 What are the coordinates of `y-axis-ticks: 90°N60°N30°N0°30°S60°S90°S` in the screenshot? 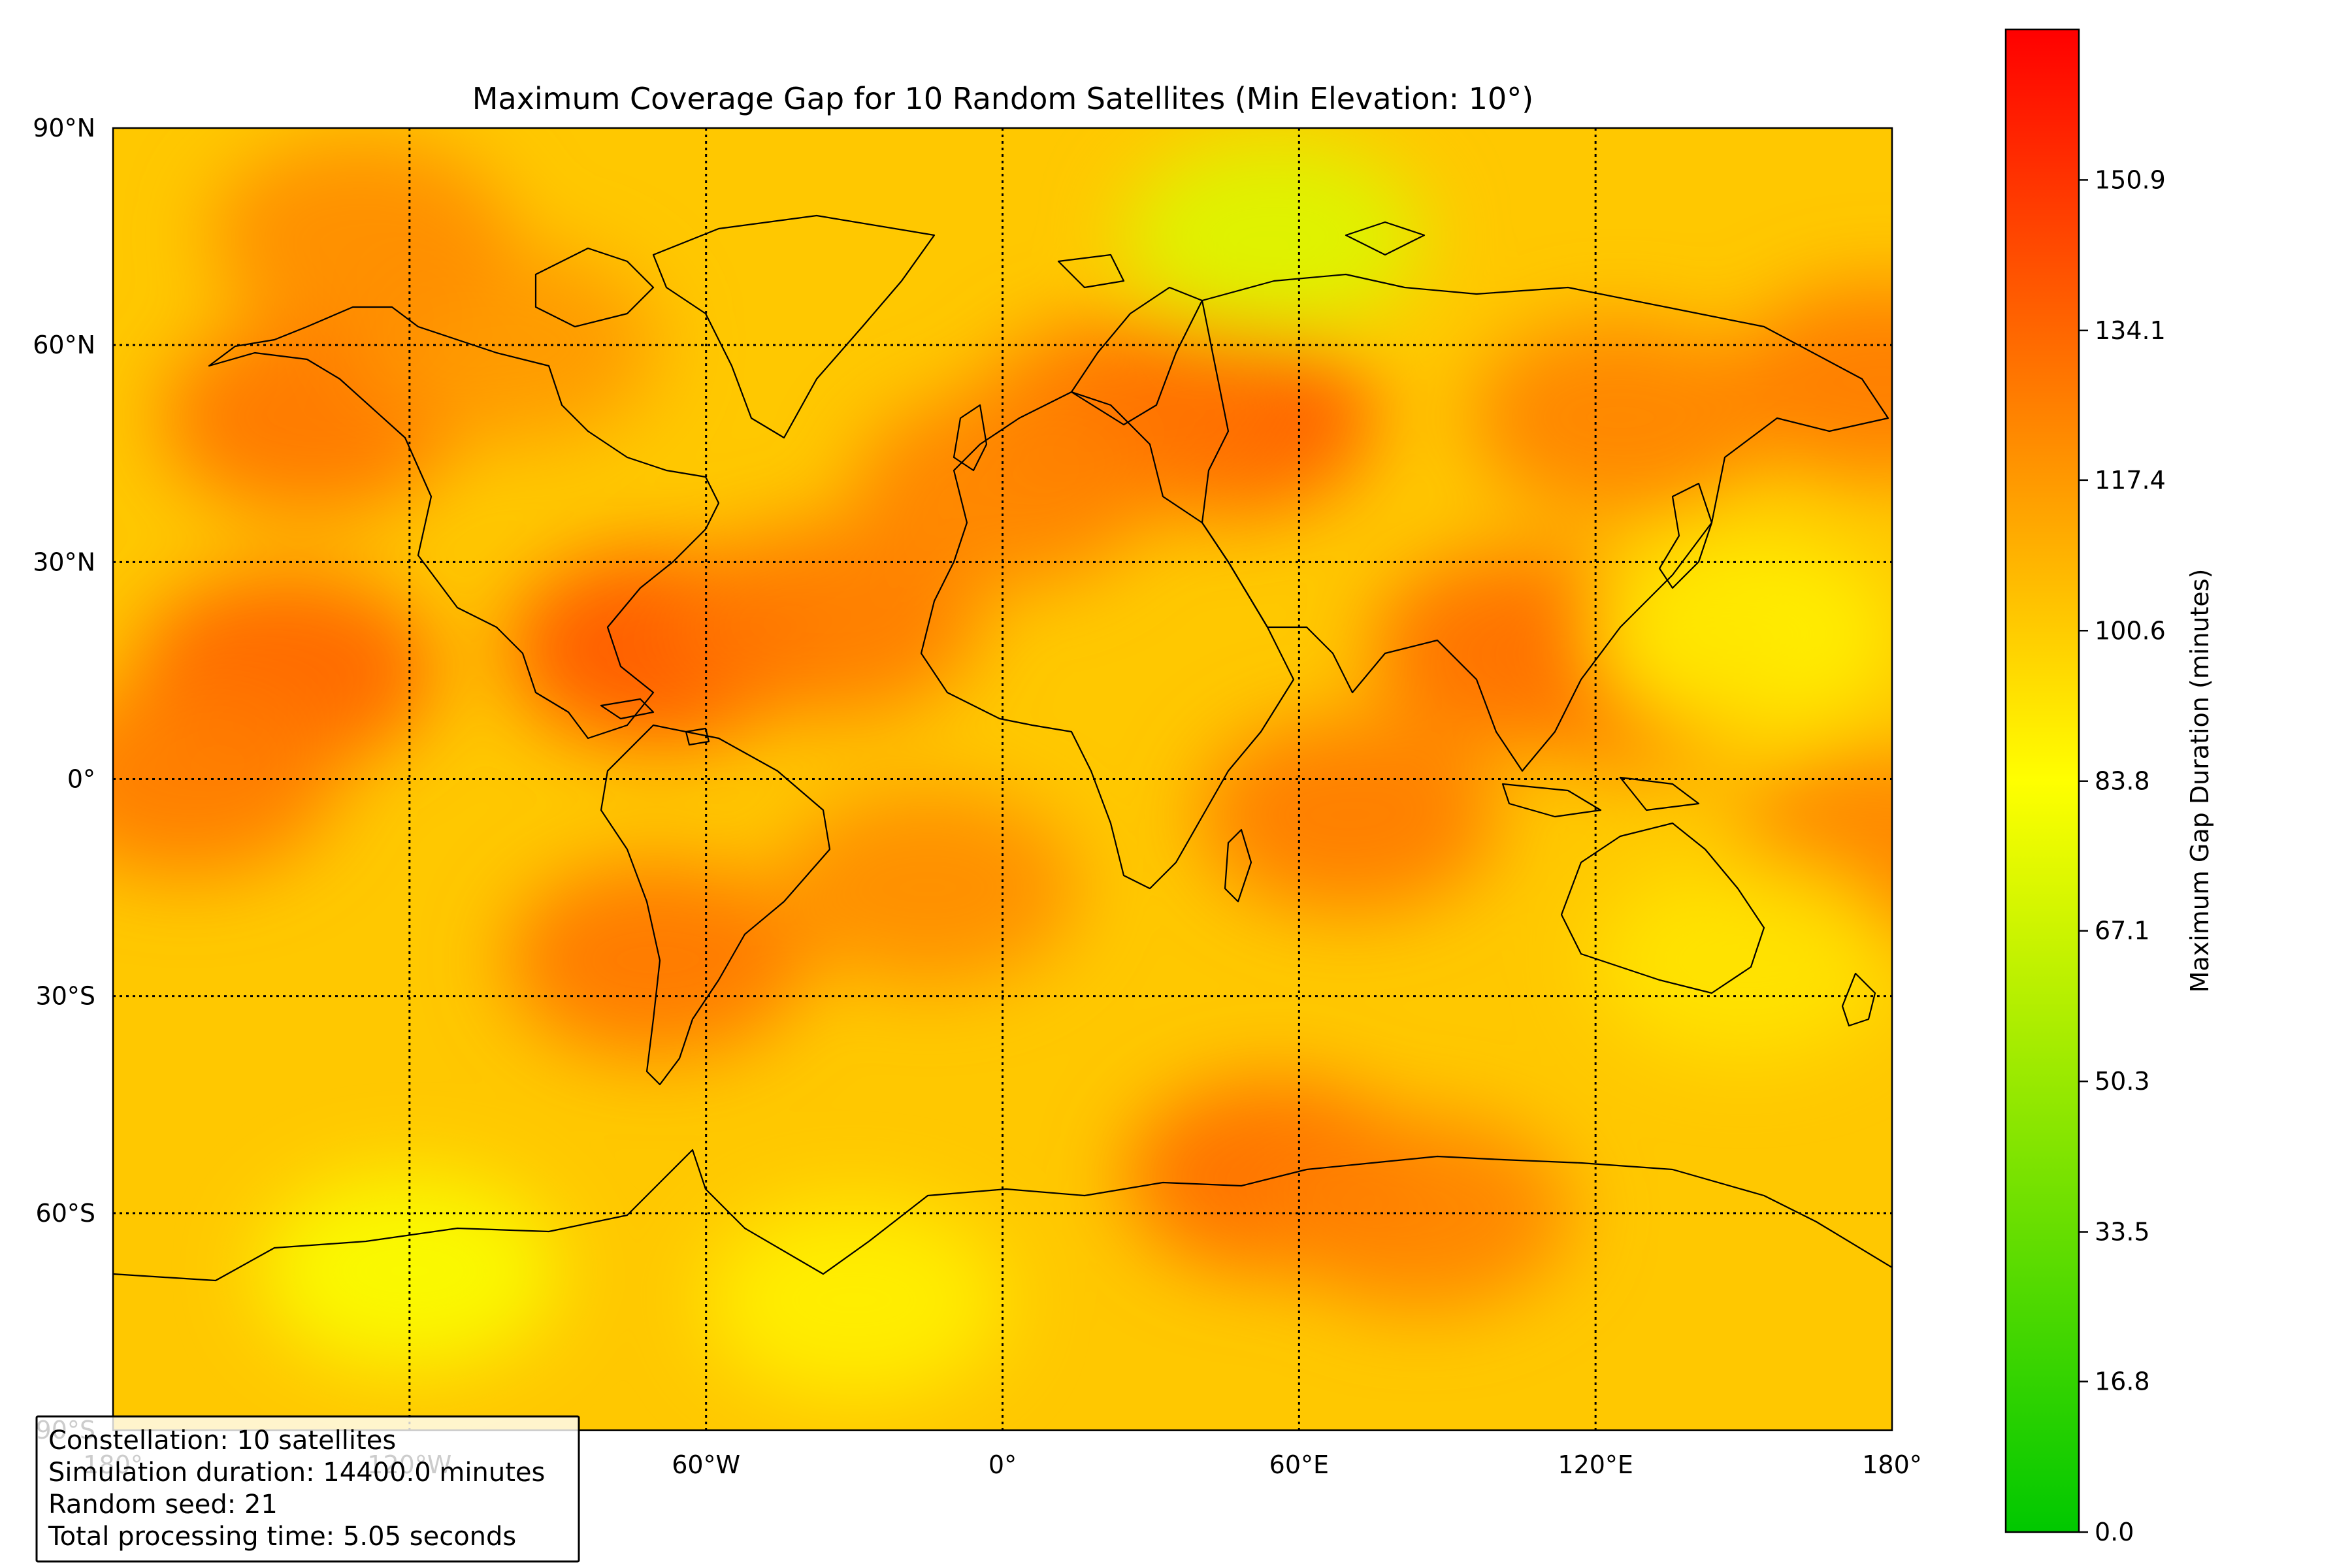 It's located at (64, 779).